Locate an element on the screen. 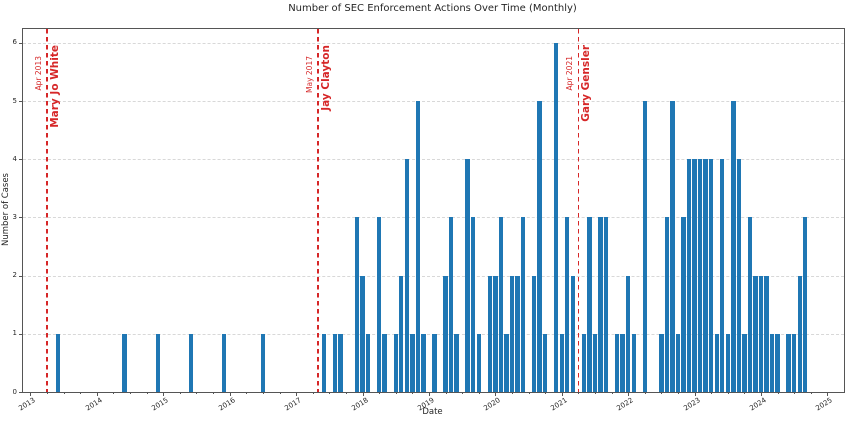  y-tick-label: 0 is located at coordinates (14, 391).